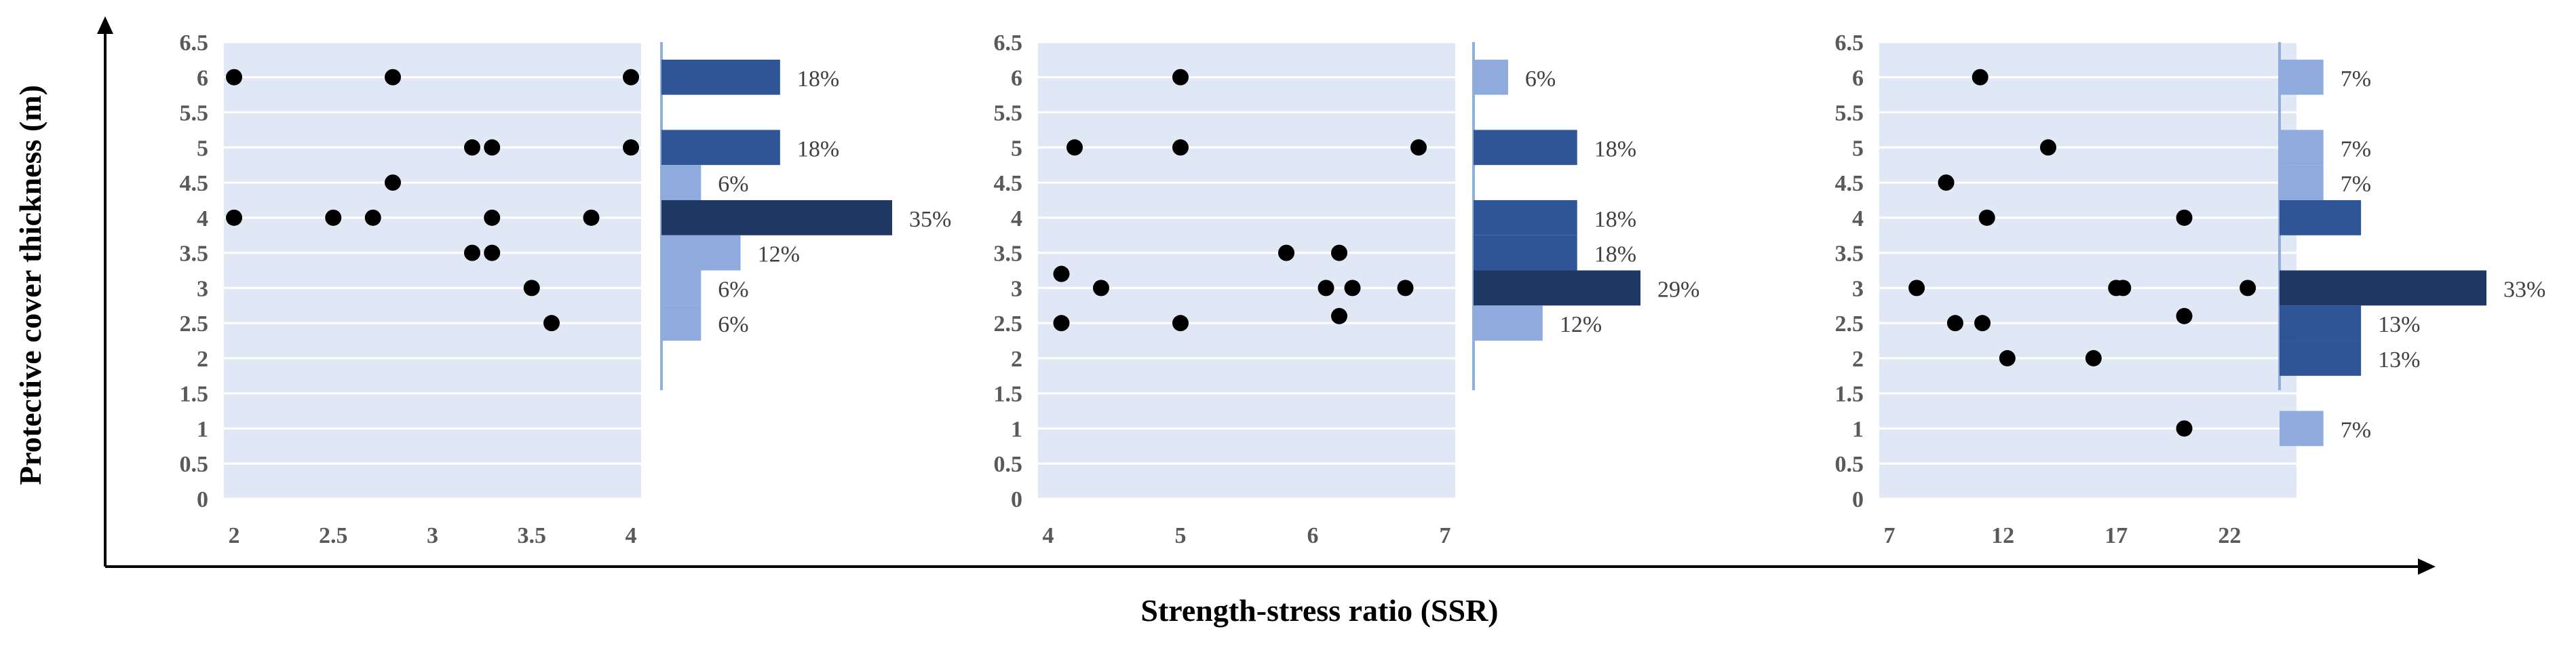 The width and height of the screenshot is (2576, 646). What do you see at coordinates (2229, 535) in the screenshot?
I see `x-tick-label: 22` at bounding box center [2229, 535].